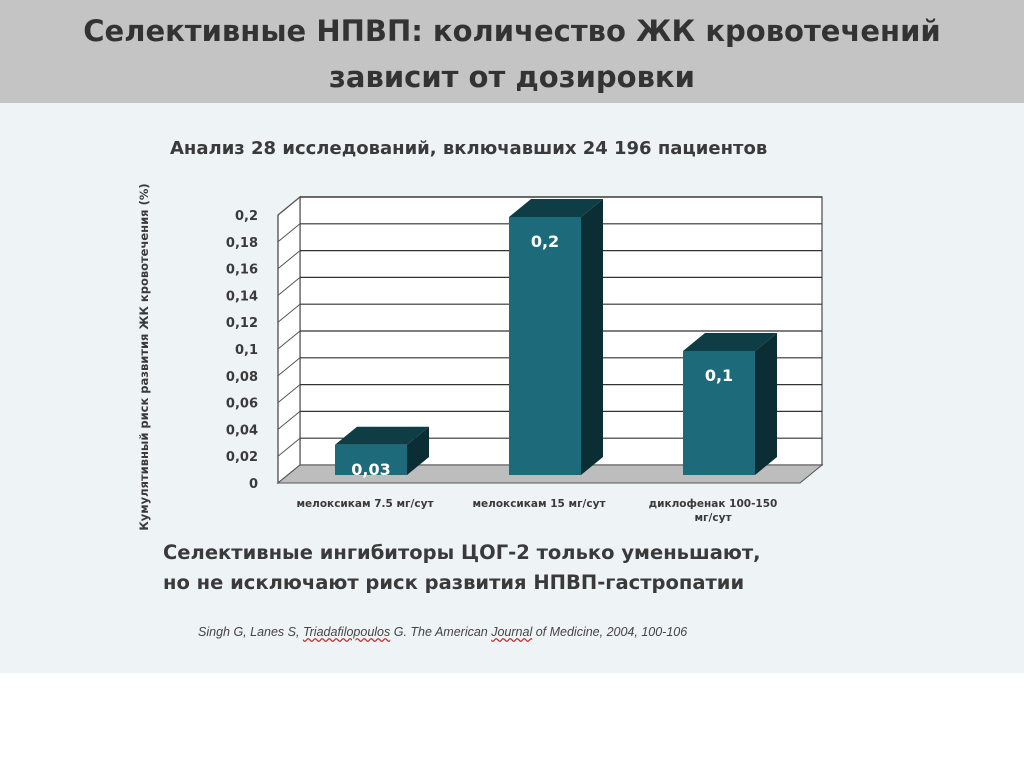 This screenshot has height=767, width=1024. Describe the element at coordinates (246, 216) in the screenshot. I see `y-tick-label: 0,2` at that location.